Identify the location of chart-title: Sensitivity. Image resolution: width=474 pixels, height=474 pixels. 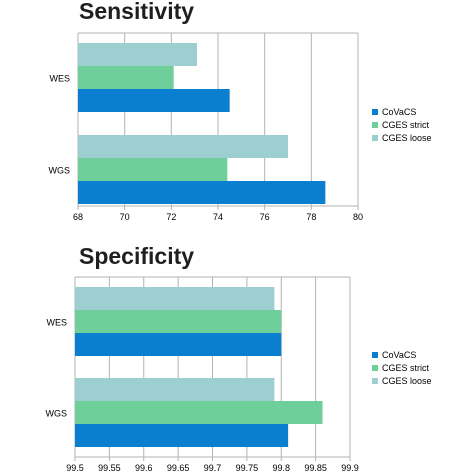
(137, 12).